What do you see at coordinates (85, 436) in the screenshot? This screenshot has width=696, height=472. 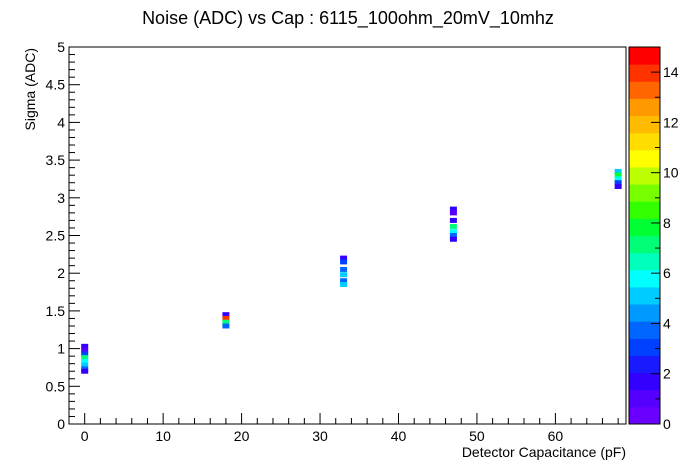 I see `x-tick-label: 0` at bounding box center [85, 436].